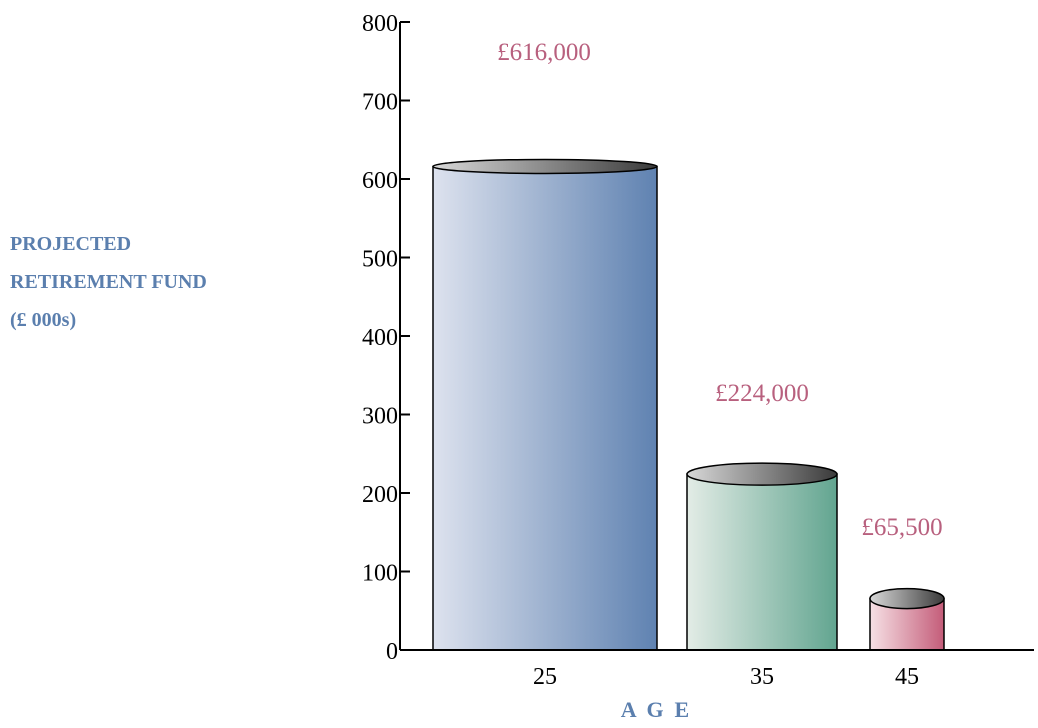  What do you see at coordinates (380, 417) in the screenshot?
I see `y-tick-label: 300` at bounding box center [380, 417].